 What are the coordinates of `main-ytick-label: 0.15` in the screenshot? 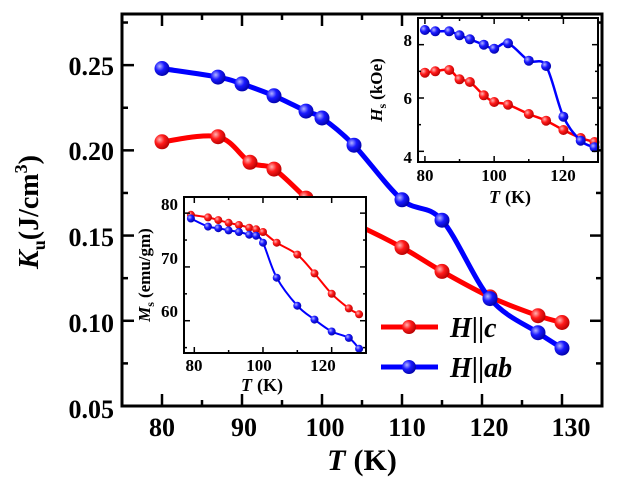 It's located at (92, 237).